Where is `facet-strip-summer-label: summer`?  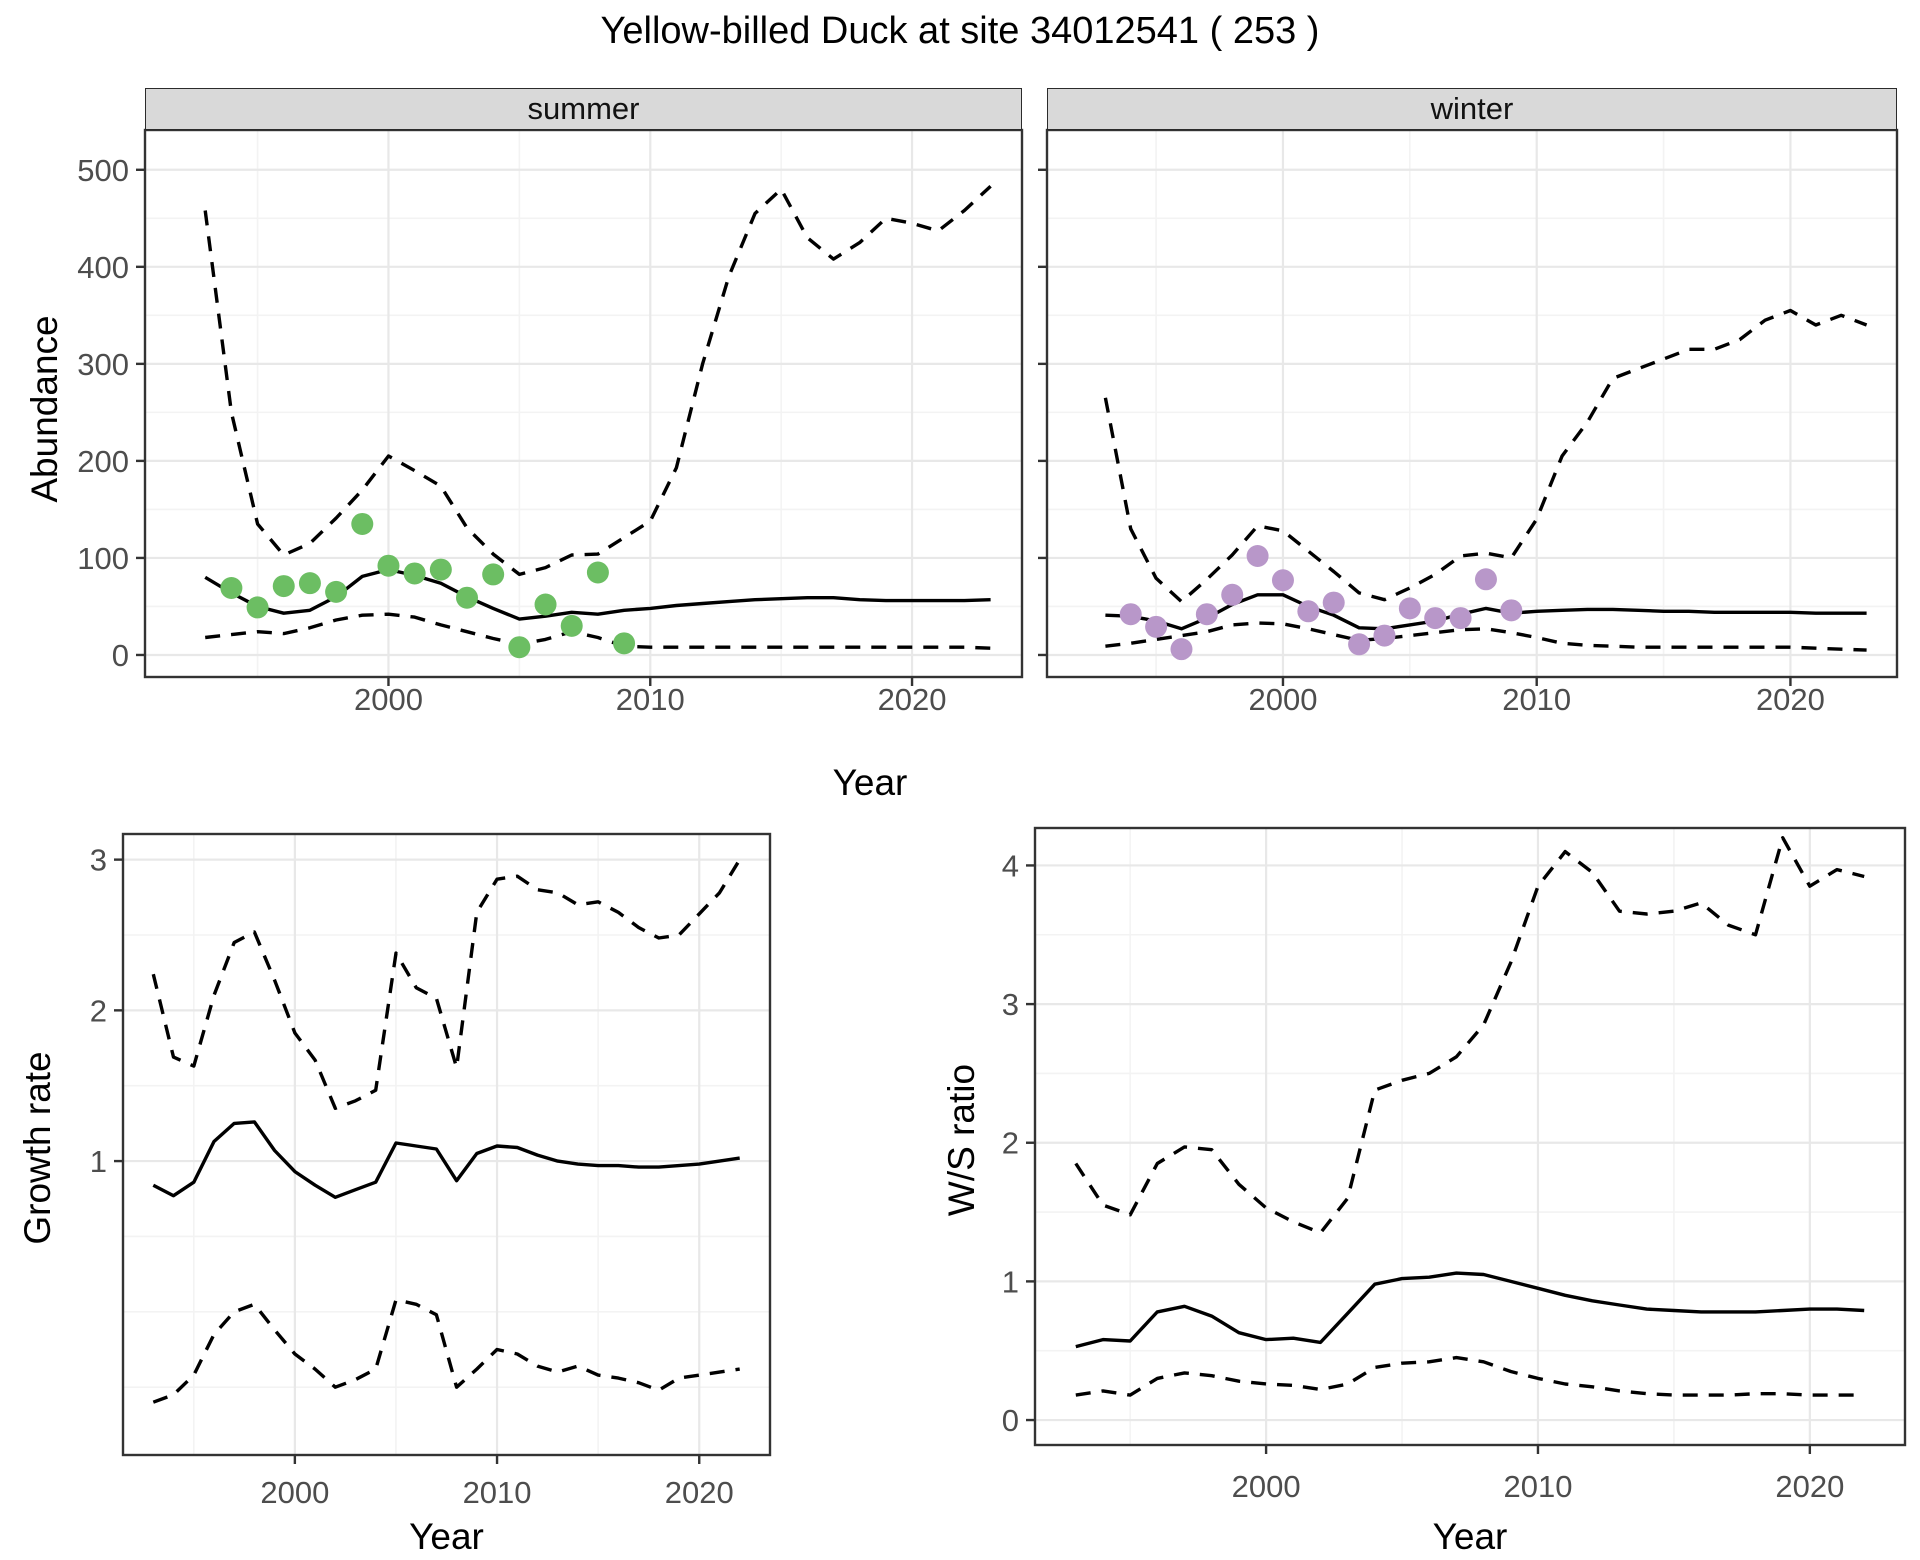 facet-strip-summer-label: summer is located at coordinates (583, 108).